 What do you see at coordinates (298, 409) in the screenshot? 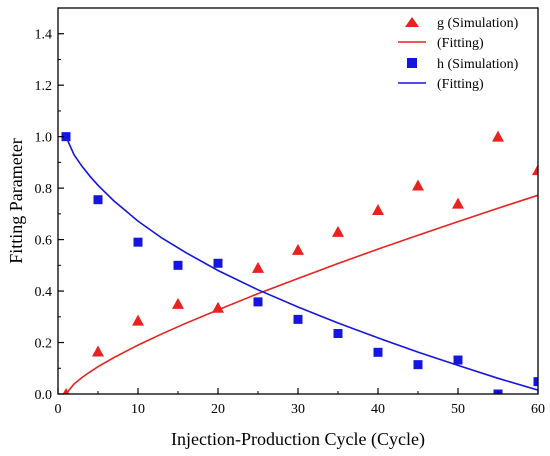
I see `x-tick-label: 30` at bounding box center [298, 409].